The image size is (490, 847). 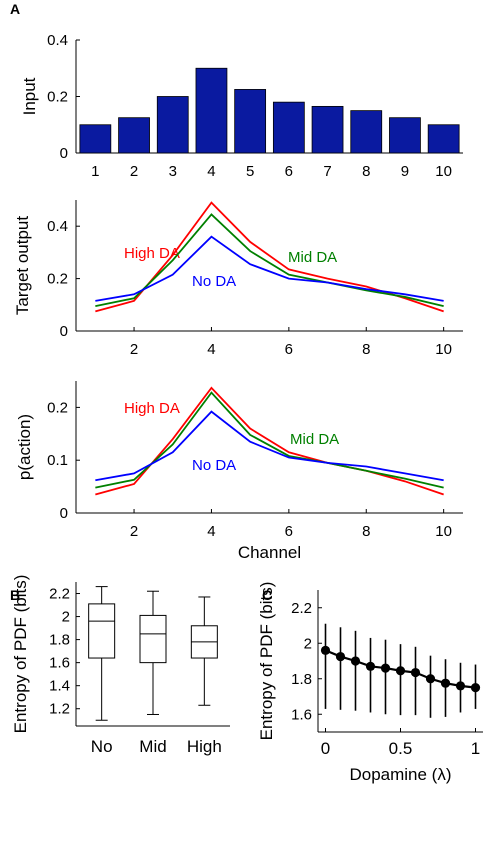 What do you see at coordinates (401, 748) in the screenshot?
I see `x-tick-label: 0.5` at bounding box center [401, 748].